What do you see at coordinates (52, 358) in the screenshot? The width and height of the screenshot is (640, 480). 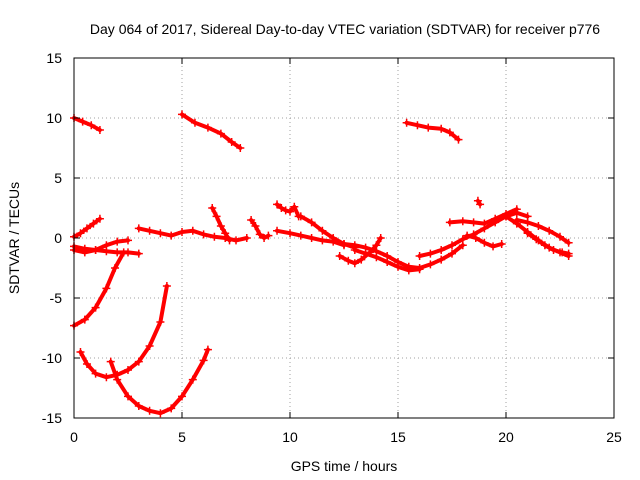 I see `y-tick-label: -10` at bounding box center [52, 358].